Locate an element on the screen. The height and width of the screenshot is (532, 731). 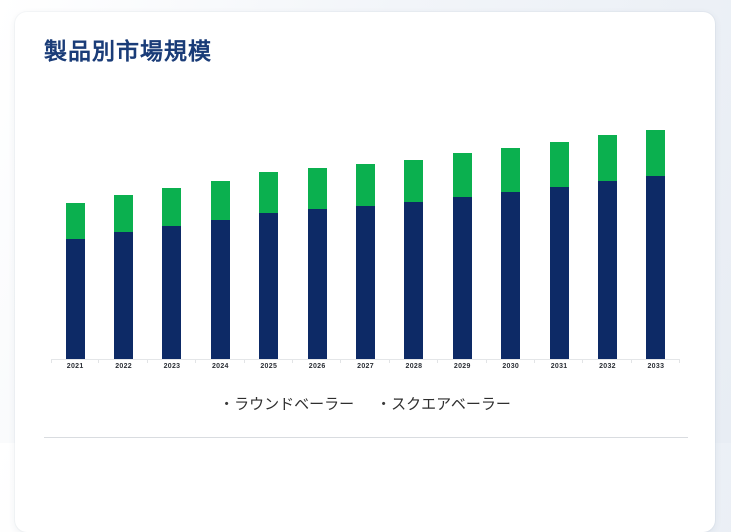
x-tick-label: 2029 is located at coordinates (462, 365).